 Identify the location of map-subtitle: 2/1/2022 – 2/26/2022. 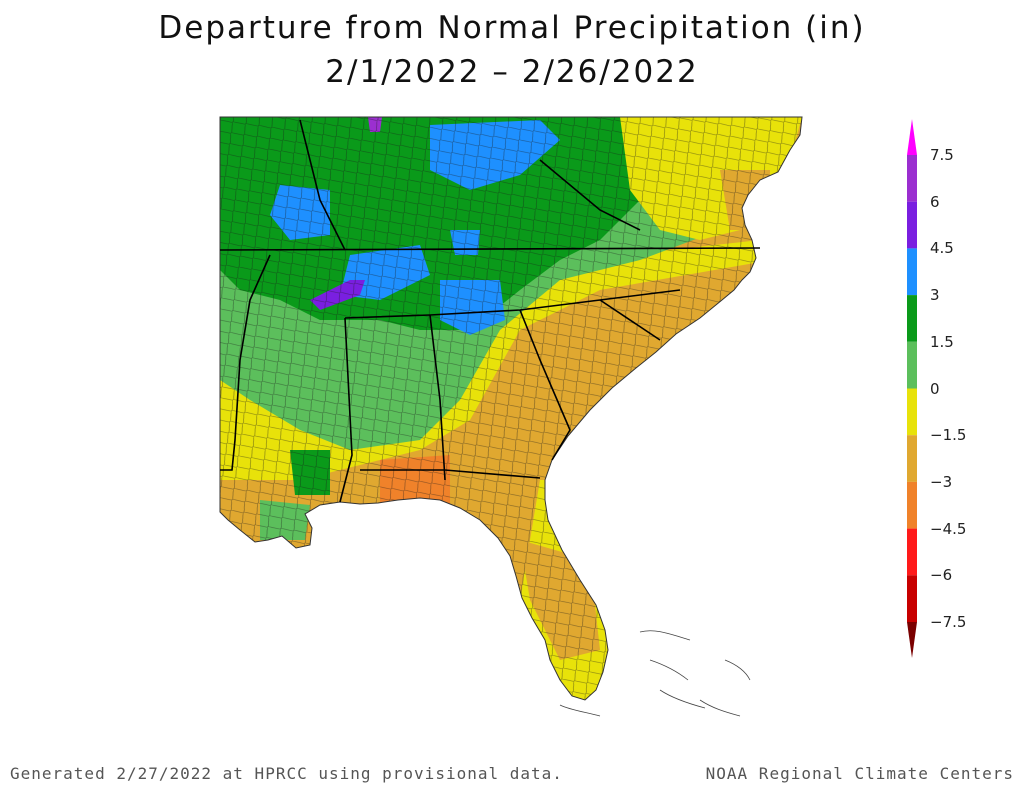
(512, 72).